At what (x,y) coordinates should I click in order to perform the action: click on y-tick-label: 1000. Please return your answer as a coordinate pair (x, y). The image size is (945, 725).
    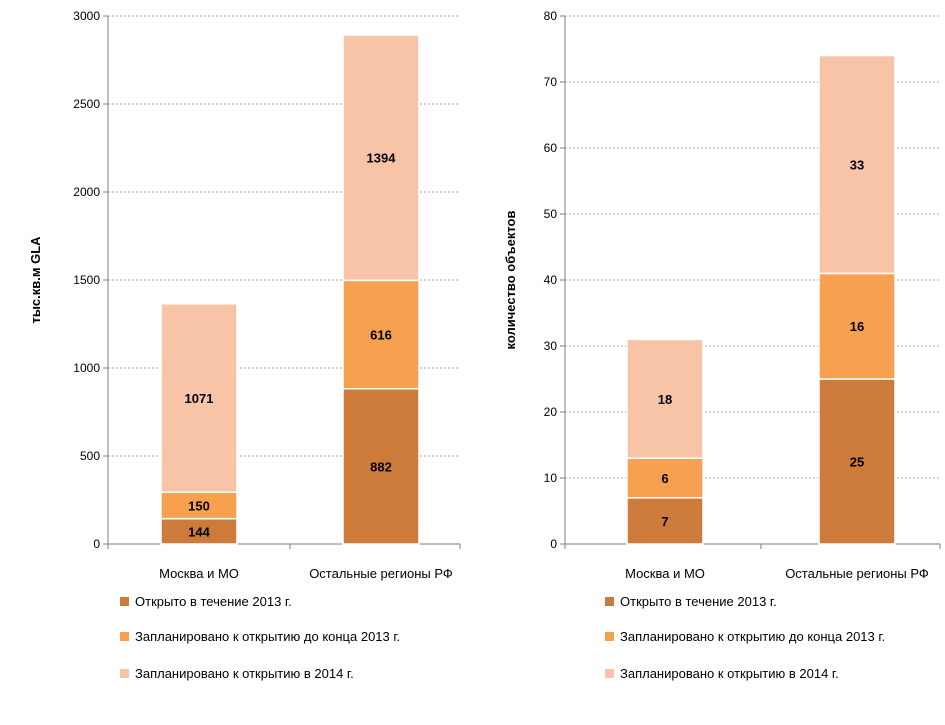
    Looking at the image, I should click on (86, 368).